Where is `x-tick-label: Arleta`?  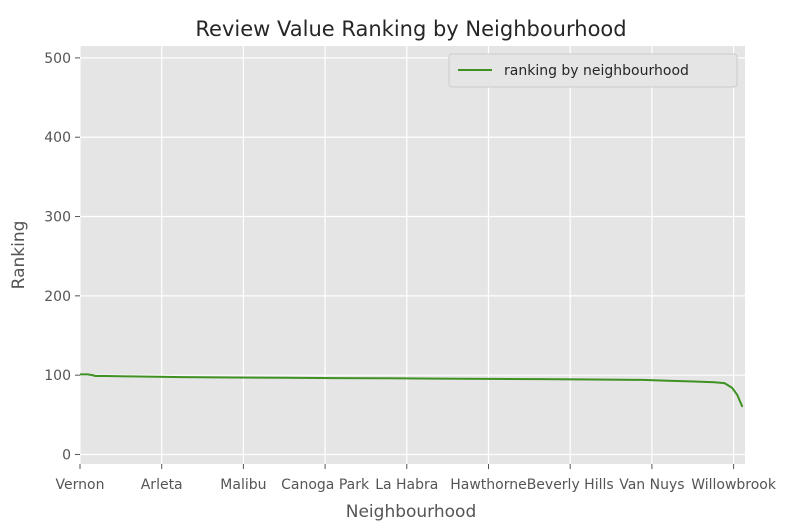 x-tick-label: Arleta is located at coordinates (162, 485).